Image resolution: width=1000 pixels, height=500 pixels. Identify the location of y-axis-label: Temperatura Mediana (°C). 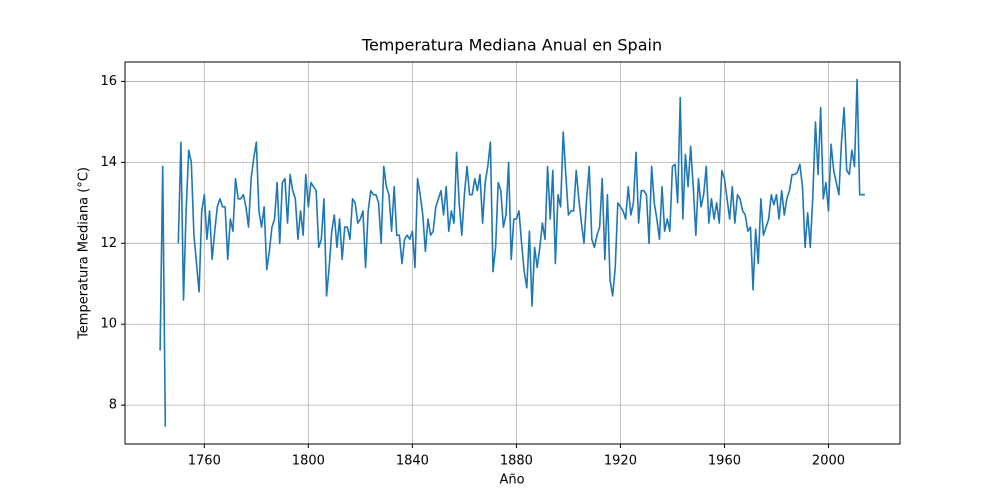
(84, 253).